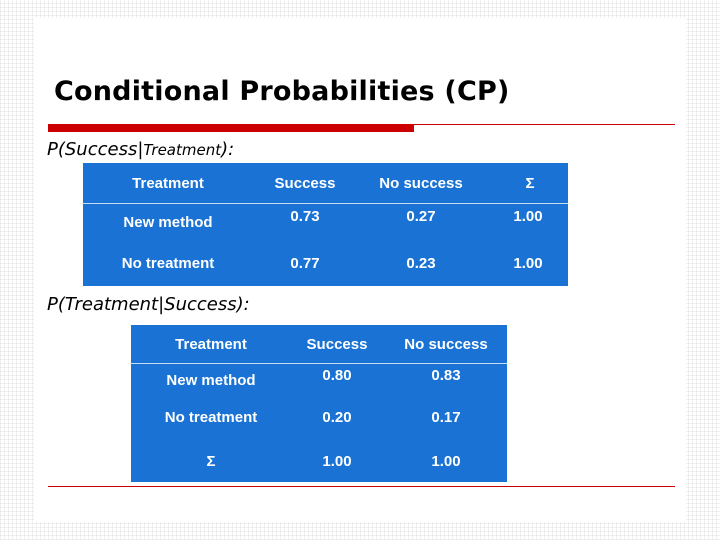  What do you see at coordinates (211, 461) in the screenshot?
I see `table2-row3-label: Σ` at bounding box center [211, 461].